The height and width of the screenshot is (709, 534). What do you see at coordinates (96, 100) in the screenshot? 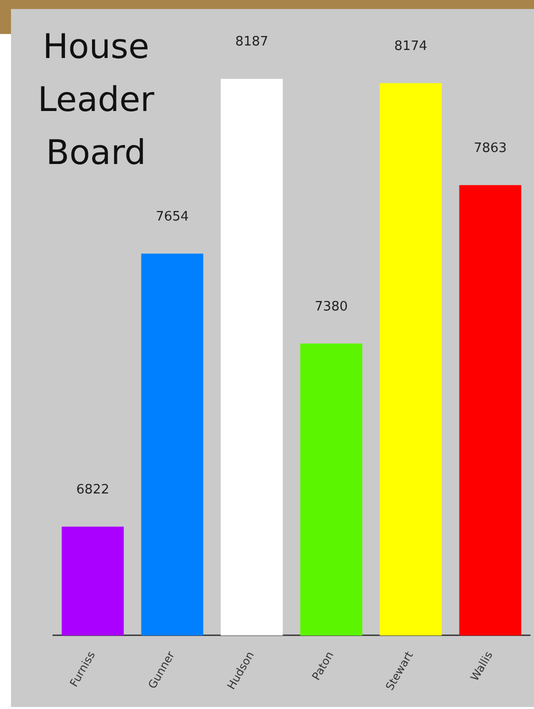
I see `text: House Leader Board` at bounding box center [96, 100].